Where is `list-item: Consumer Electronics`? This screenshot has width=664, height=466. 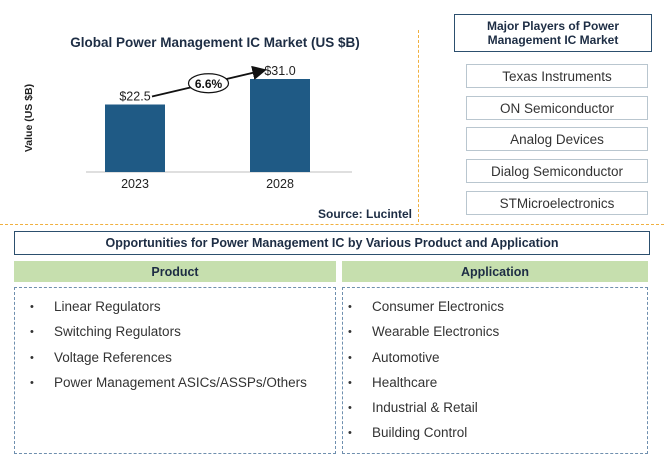
list-item: Consumer Electronics is located at coordinates (423, 309).